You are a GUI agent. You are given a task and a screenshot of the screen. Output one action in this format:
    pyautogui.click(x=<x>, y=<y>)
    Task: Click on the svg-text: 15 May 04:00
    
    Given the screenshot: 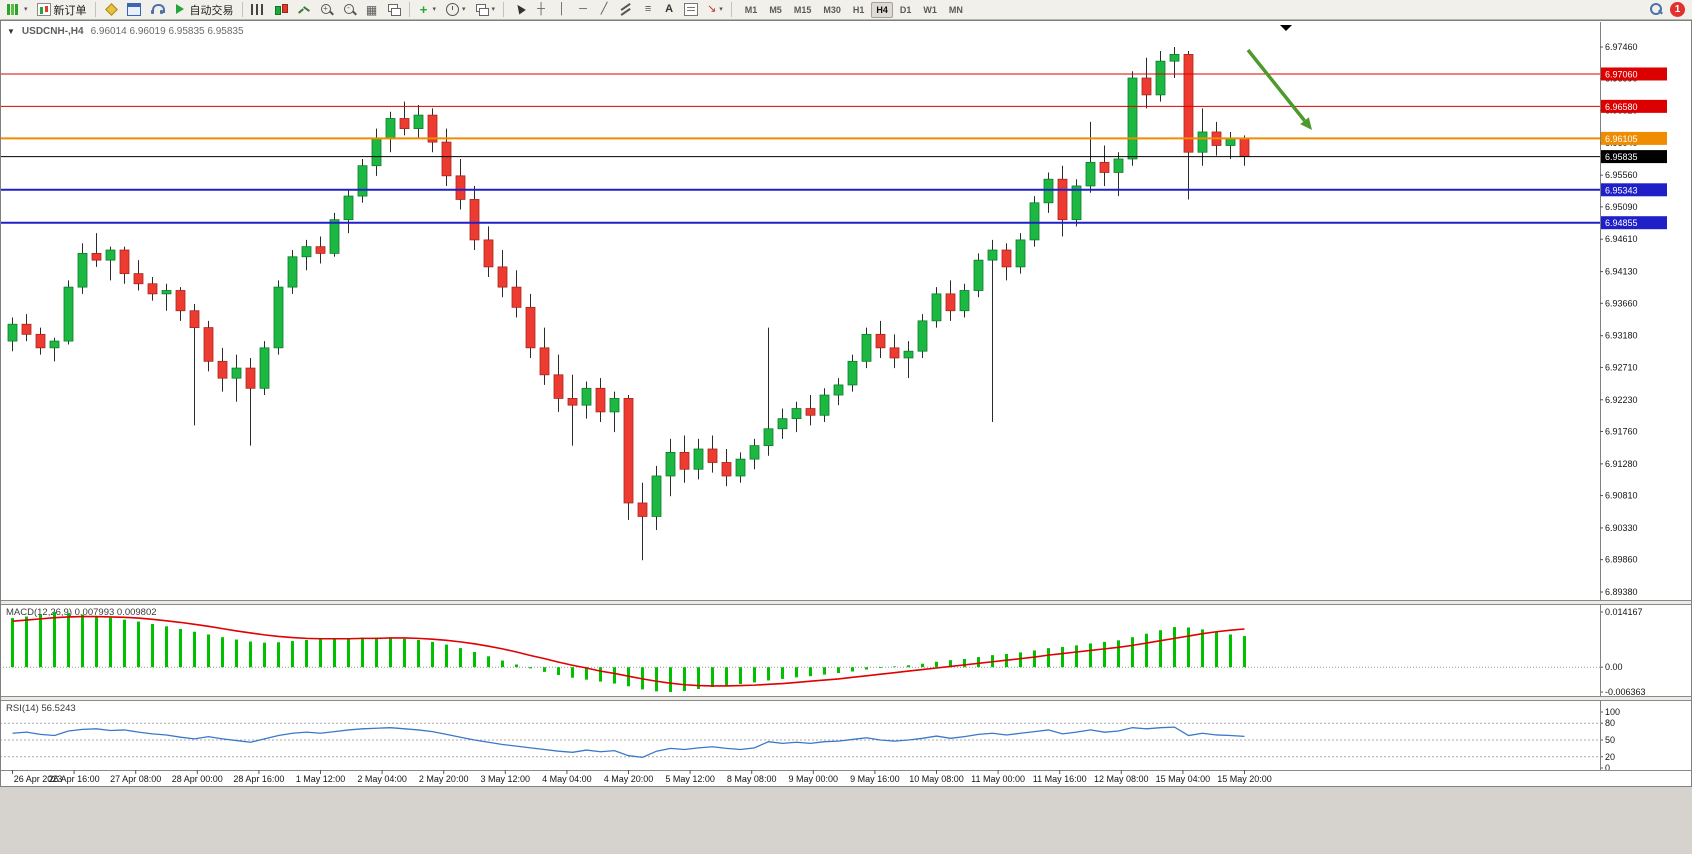 What is the action you would take?
    pyautogui.click(x=1183, y=779)
    